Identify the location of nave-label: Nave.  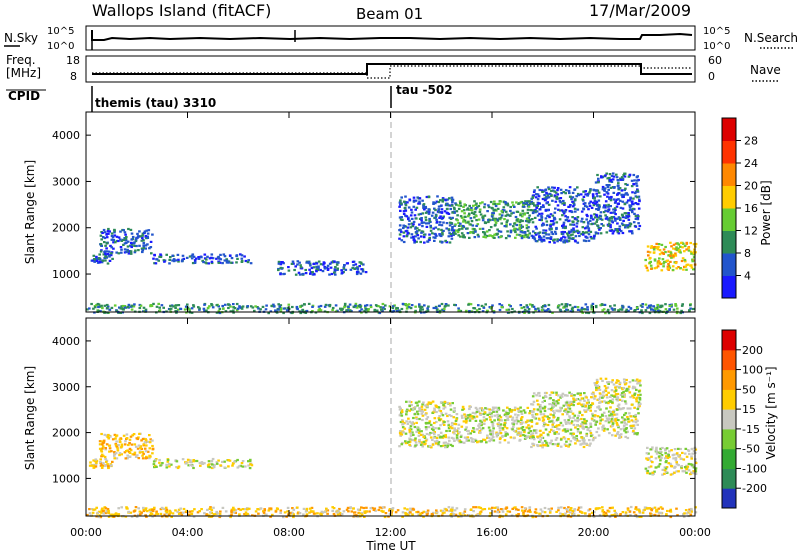
(765, 70).